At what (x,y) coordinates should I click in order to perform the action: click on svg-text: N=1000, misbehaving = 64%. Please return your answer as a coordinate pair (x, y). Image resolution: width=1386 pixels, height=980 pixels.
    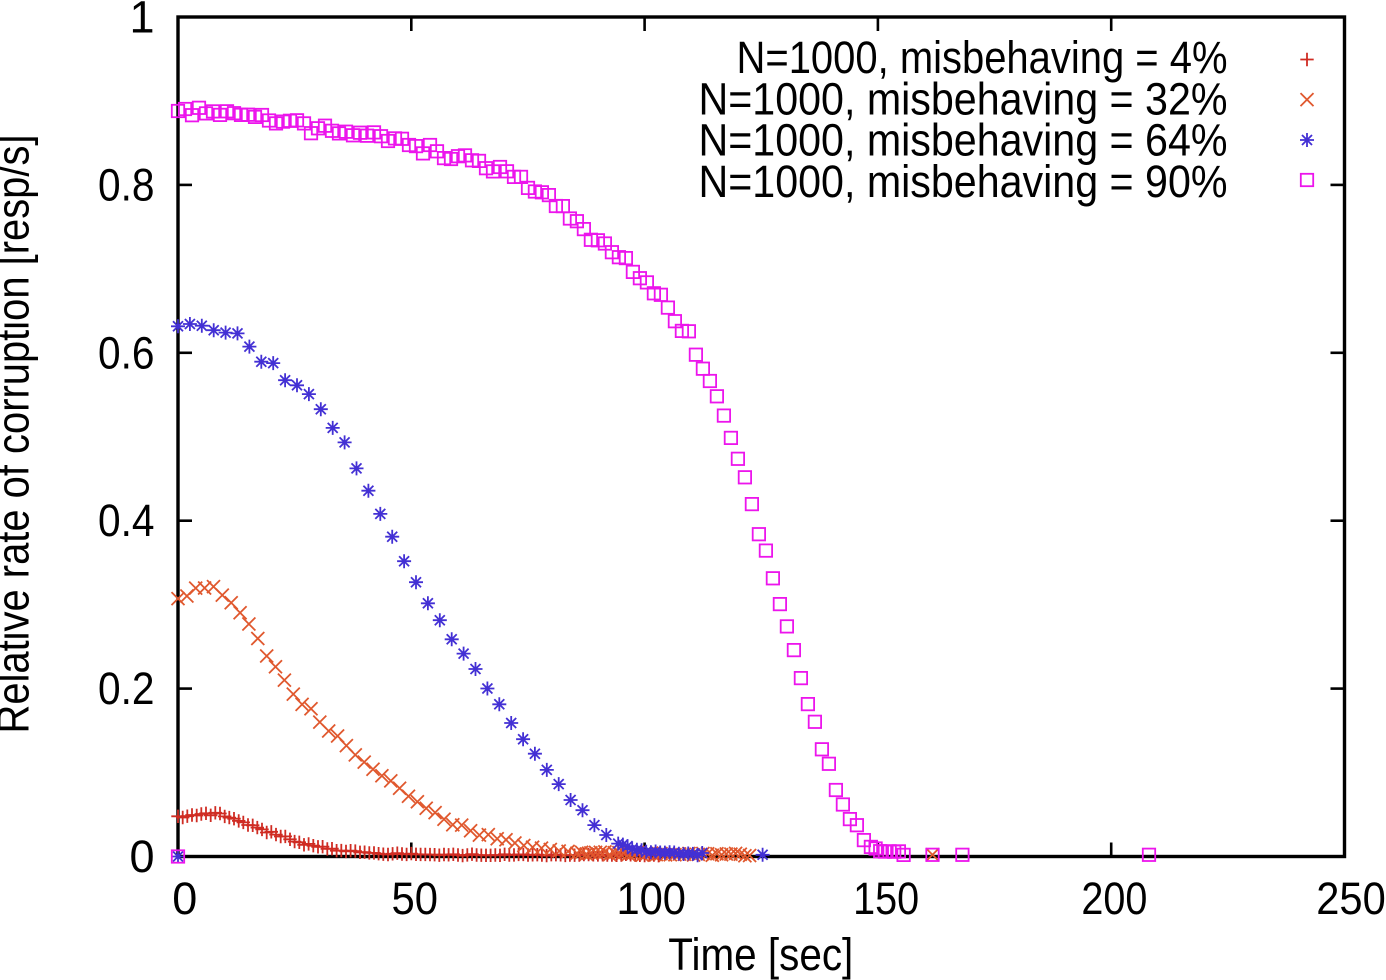
    Looking at the image, I should click on (963, 140).